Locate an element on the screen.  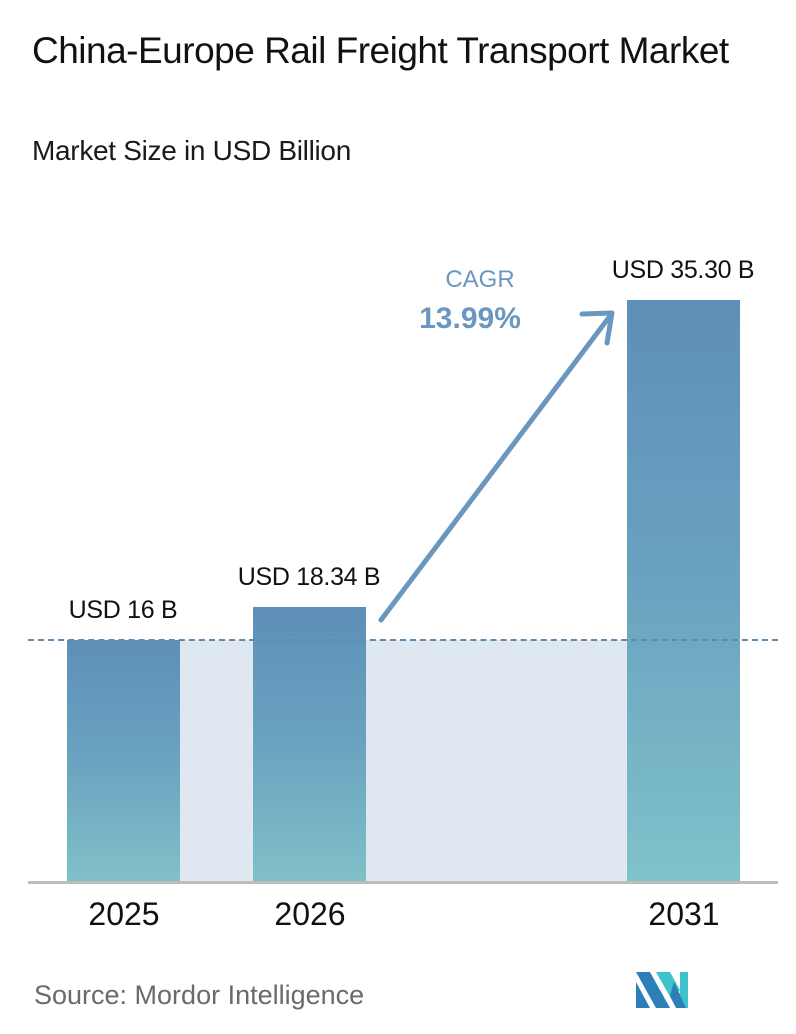
cagr-label: CAGR is located at coordinates (480, 279).